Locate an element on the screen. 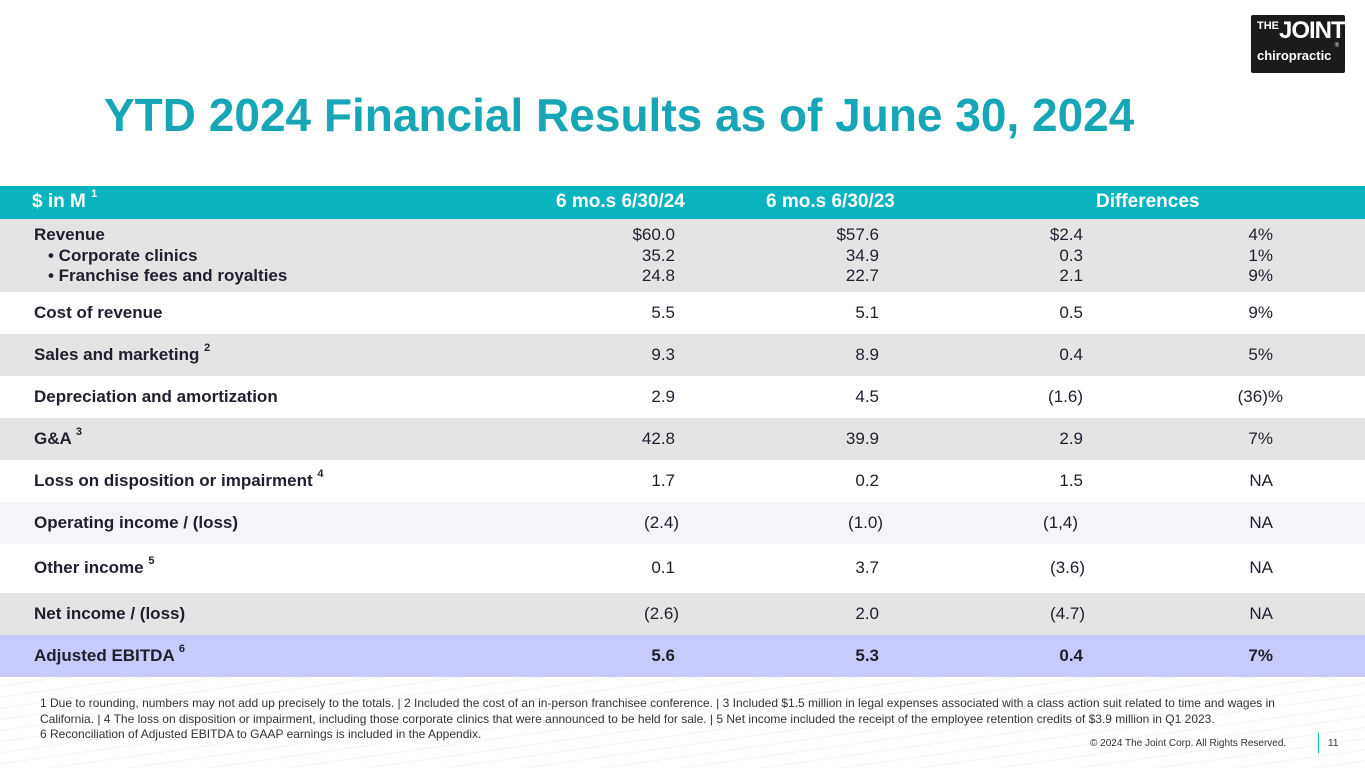 This screenshot has height=768, width=1365. header-units: $ in M 1 is located at coordinates (65, 200).